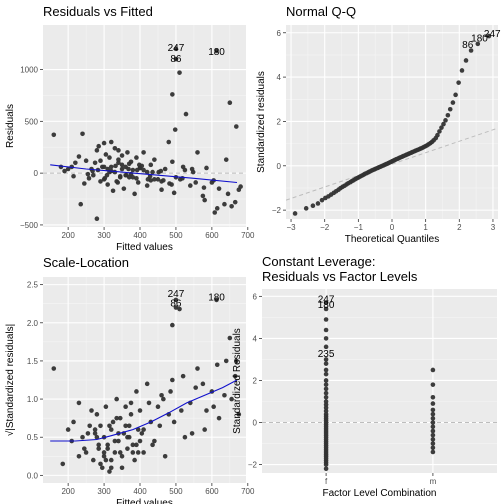  I want to click on y-tick-label: 2.5, so click(33, 285).